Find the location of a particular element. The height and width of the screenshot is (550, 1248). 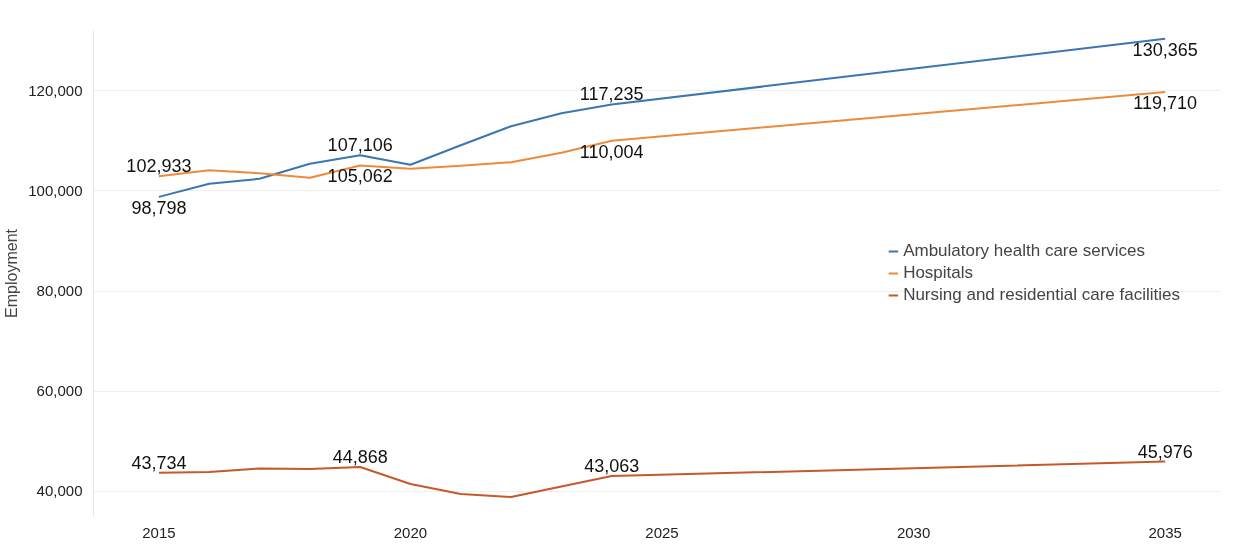

x-tick-label: 2035 is located at coordinates (1165, 532).